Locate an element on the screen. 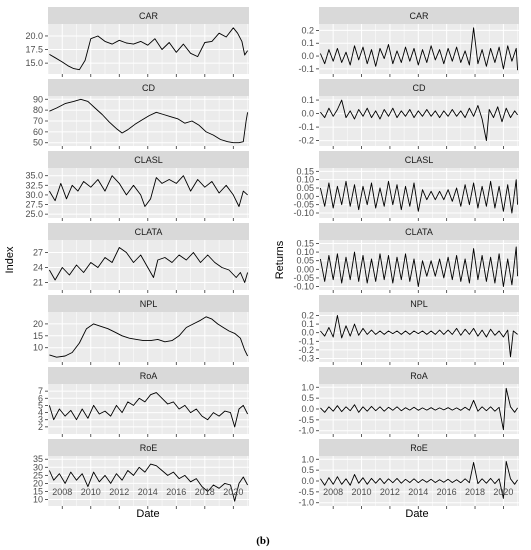  y-tick-label: 15.0 is located at coordinates (34, 63).